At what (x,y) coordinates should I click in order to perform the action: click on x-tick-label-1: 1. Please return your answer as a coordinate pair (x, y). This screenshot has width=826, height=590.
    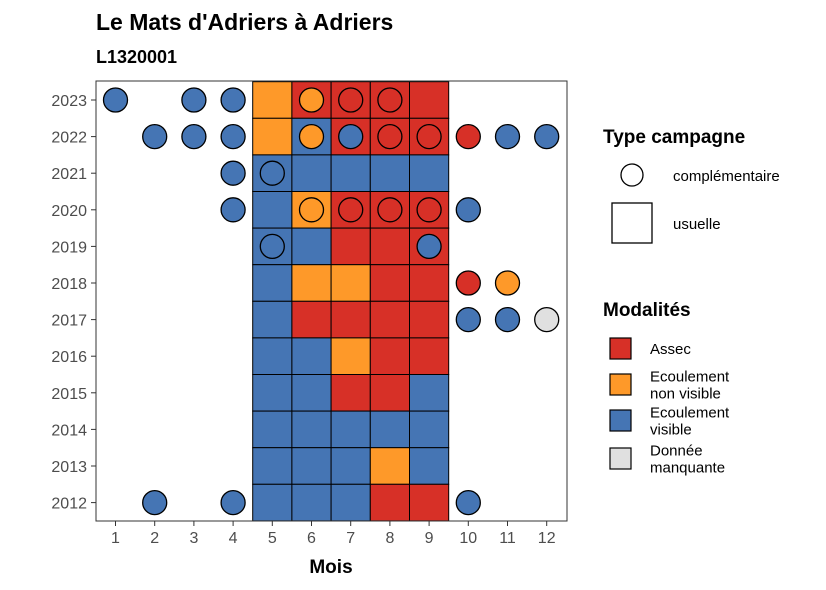
    Looking at the image, I should click on (115, 538).